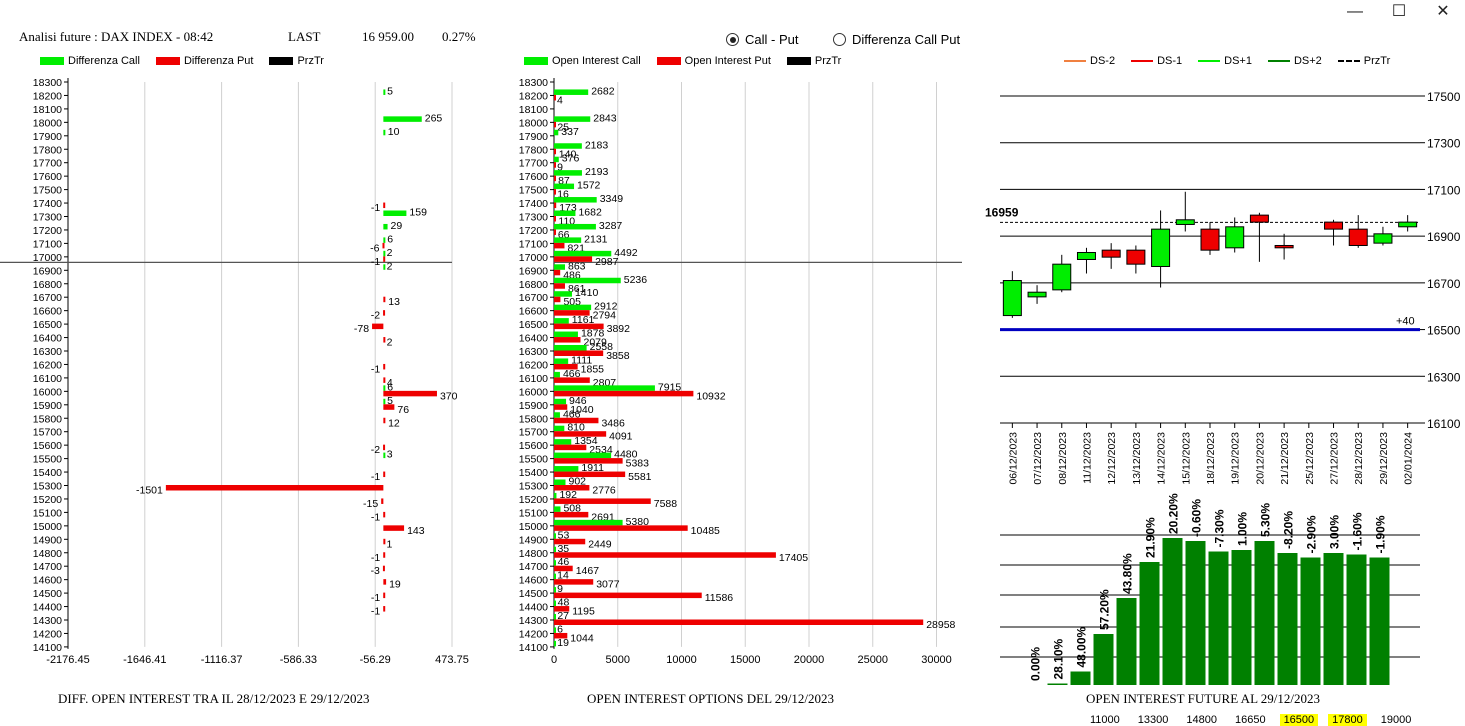  I want to click on put-value-label: 9, so click(560, 168).